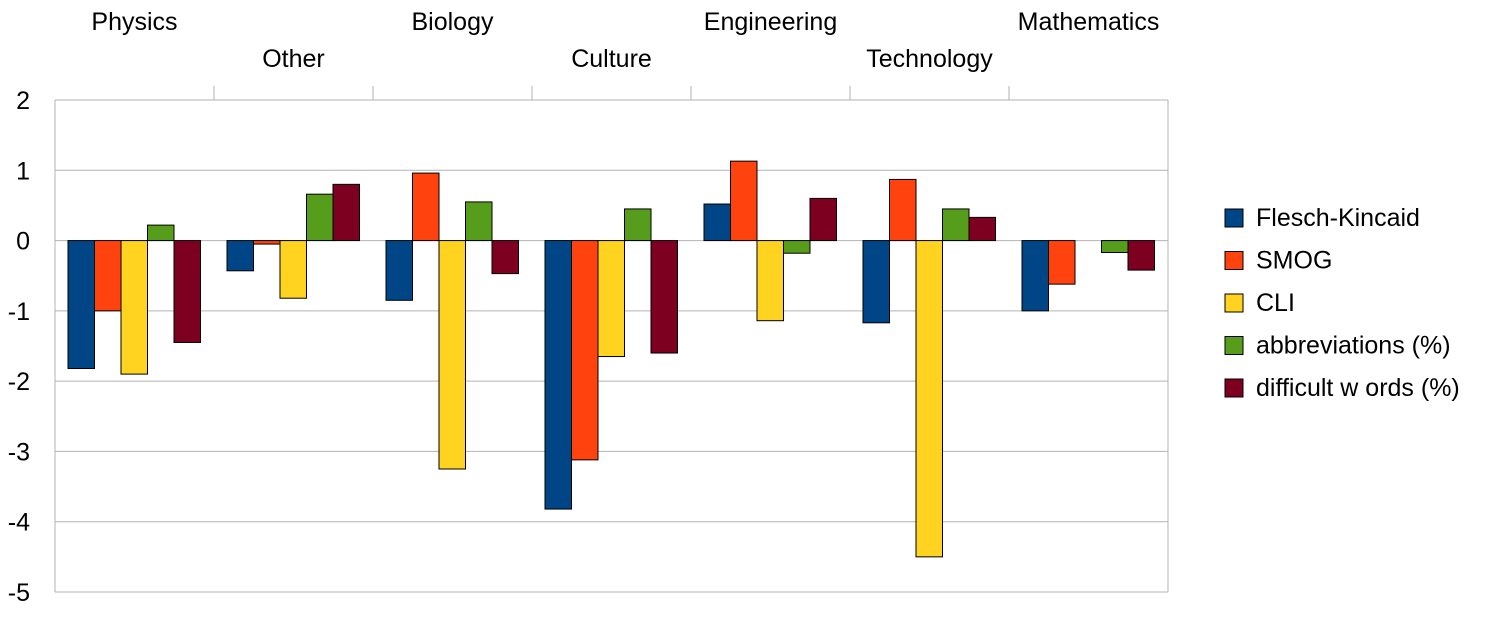 This screenshot has width=1506, height=617. Describe the element at coordinates (1358, 388) in the screenshot. I see `legend-label: difficult w ords (%)` at that location.